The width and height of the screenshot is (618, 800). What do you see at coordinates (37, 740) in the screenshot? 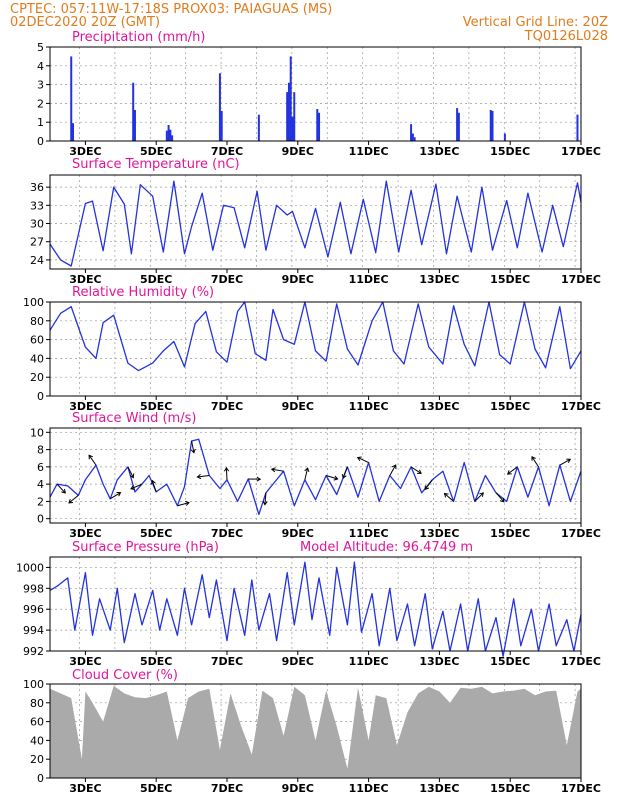
I see `cloud-ytick-label: 40` at bounding box center [37, 740].